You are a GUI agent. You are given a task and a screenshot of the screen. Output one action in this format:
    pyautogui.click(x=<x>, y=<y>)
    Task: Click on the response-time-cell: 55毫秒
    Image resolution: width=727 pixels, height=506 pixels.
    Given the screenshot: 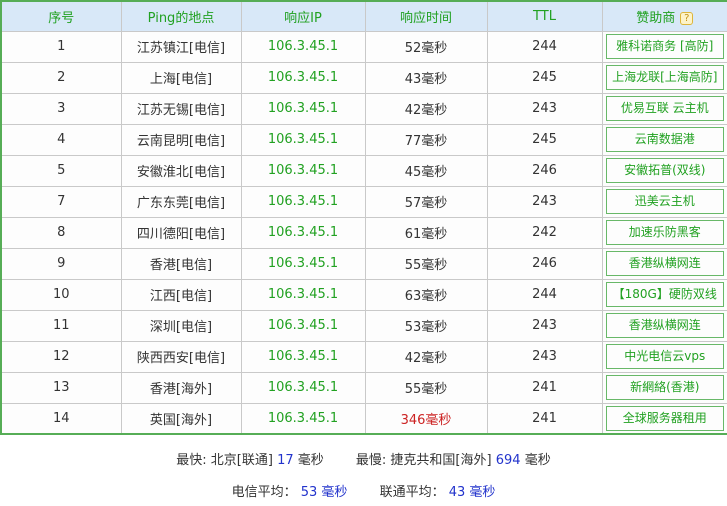 What is the action you would take?
    pyautogui.click(x=426, y=263)
    